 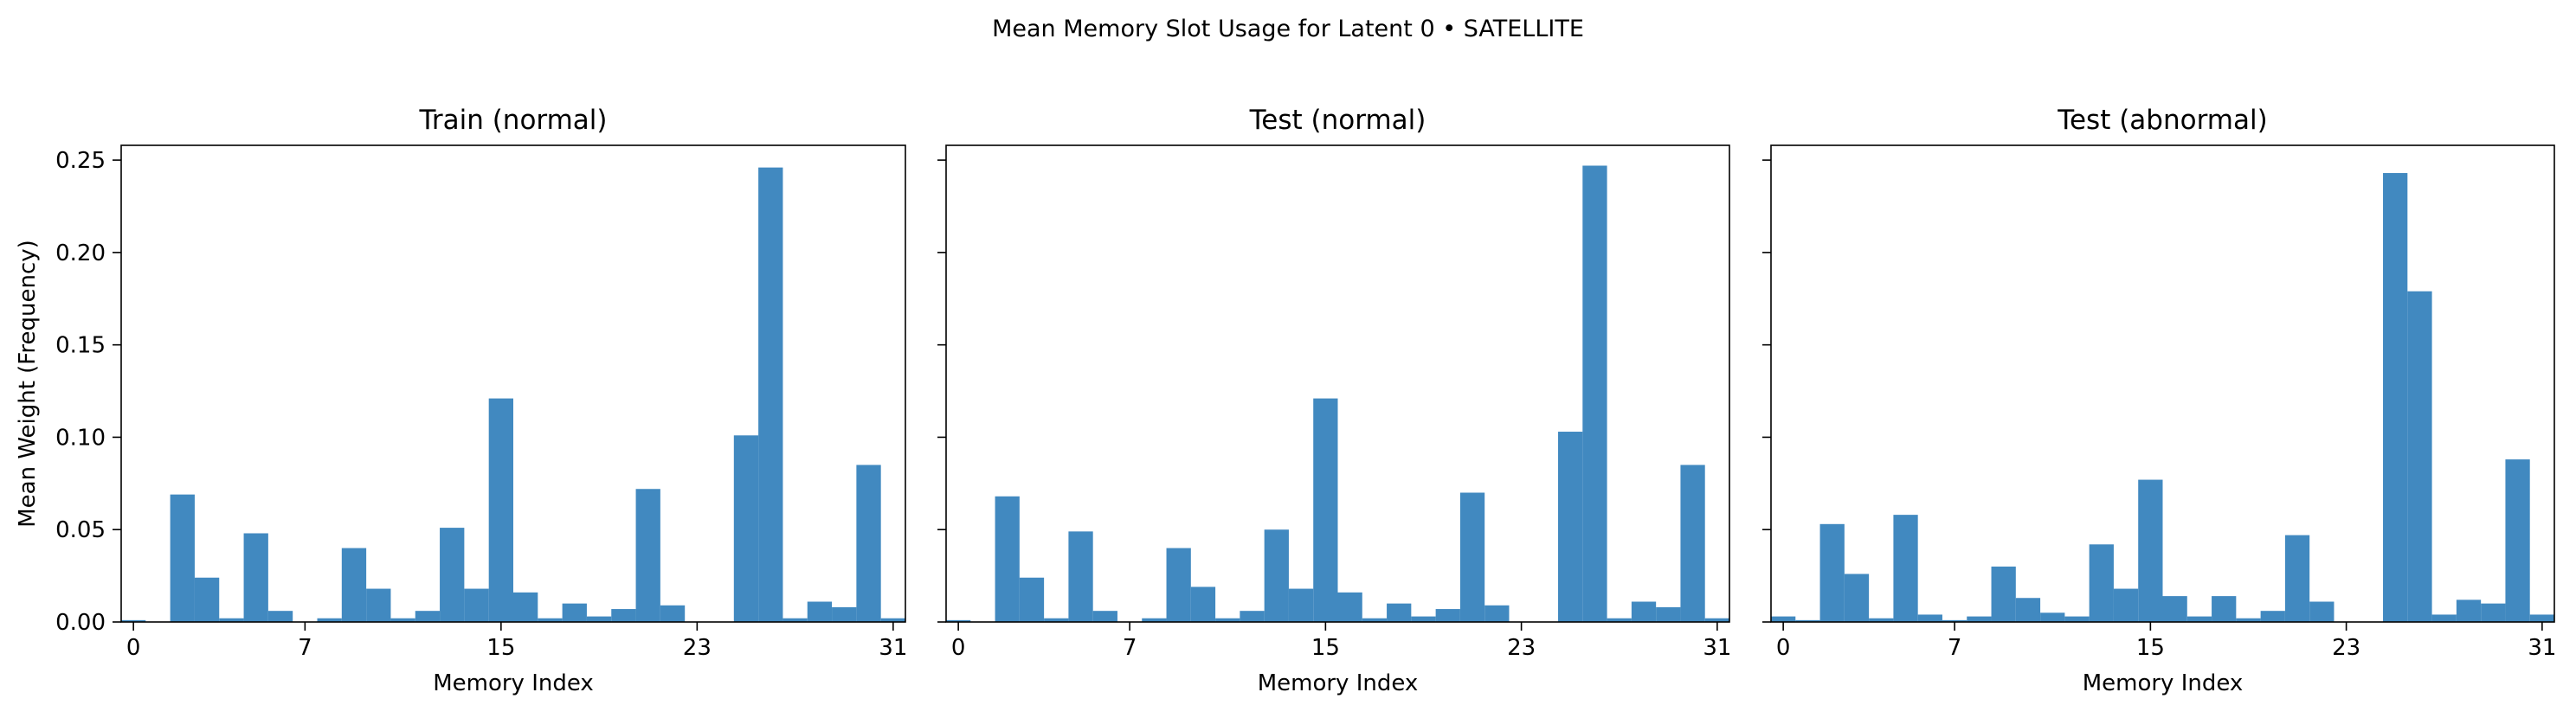 What do you see at coordinates (80, 161) in the screenshot?
I see `y-tick-label: 0.25` at bounding box center [80, 161].